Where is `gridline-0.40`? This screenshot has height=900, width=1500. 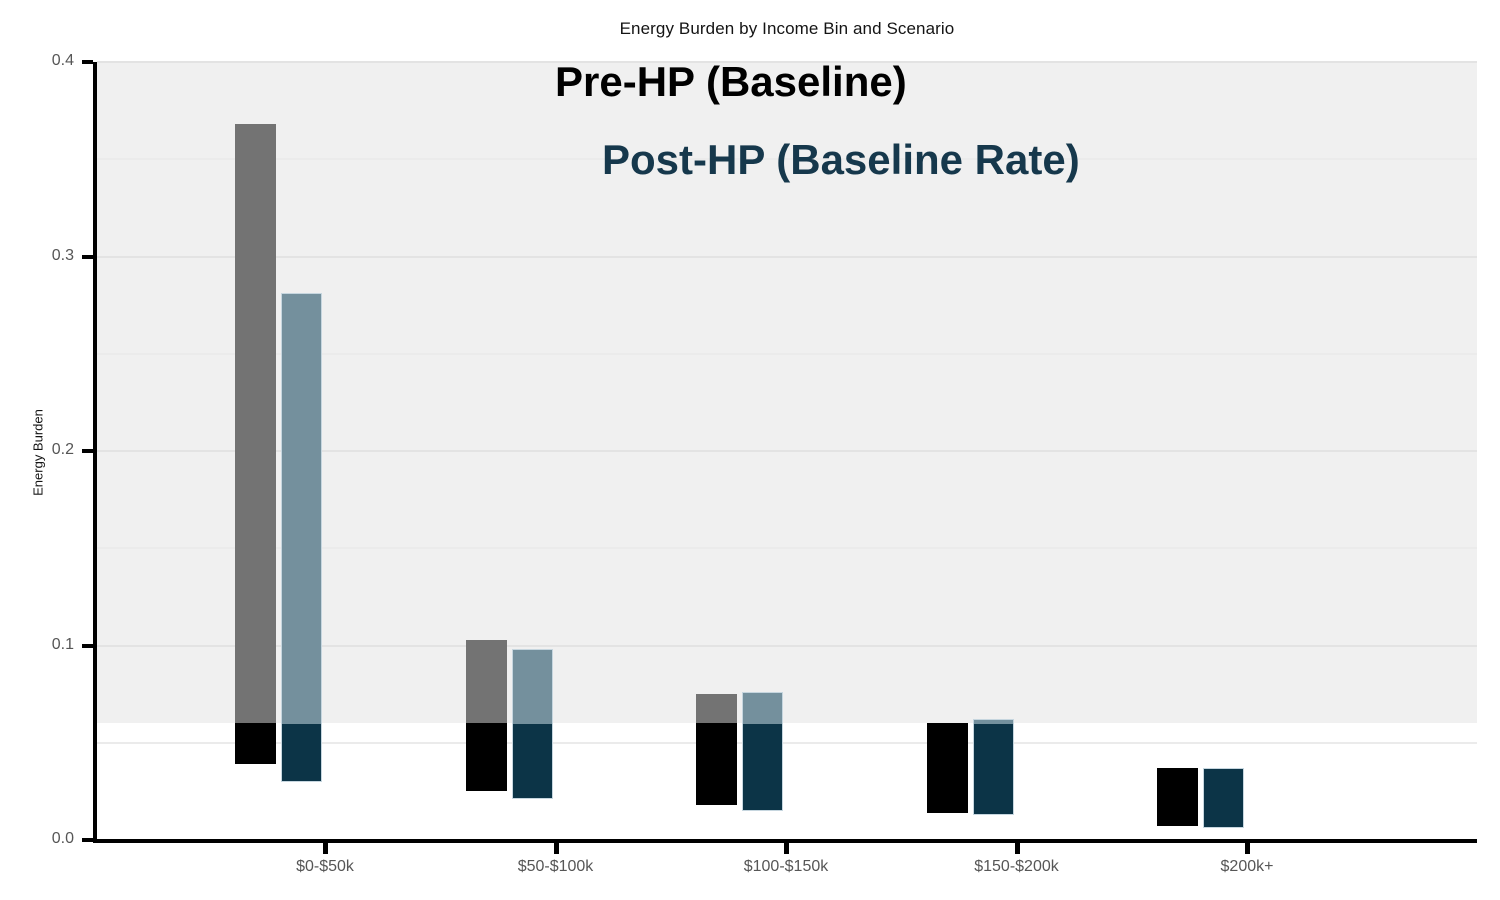 gridline-0.40 is located at coordinates (787, 62).